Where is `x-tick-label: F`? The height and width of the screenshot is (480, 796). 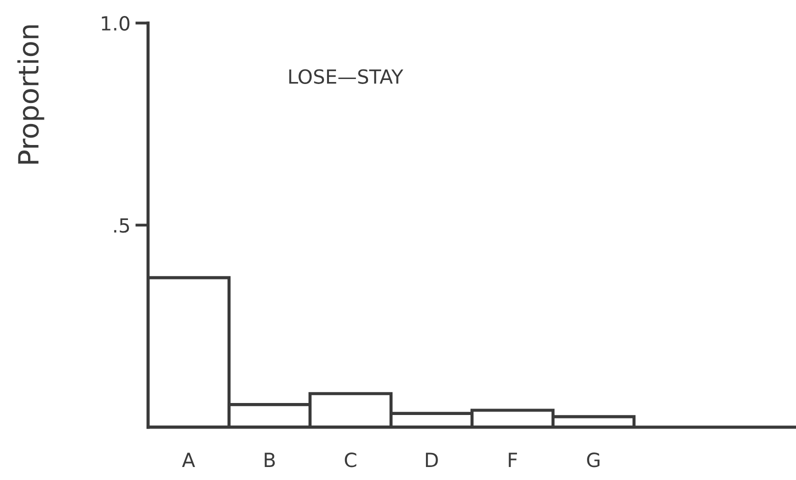
x-tick-label: F is located at coordinates (512, 459).